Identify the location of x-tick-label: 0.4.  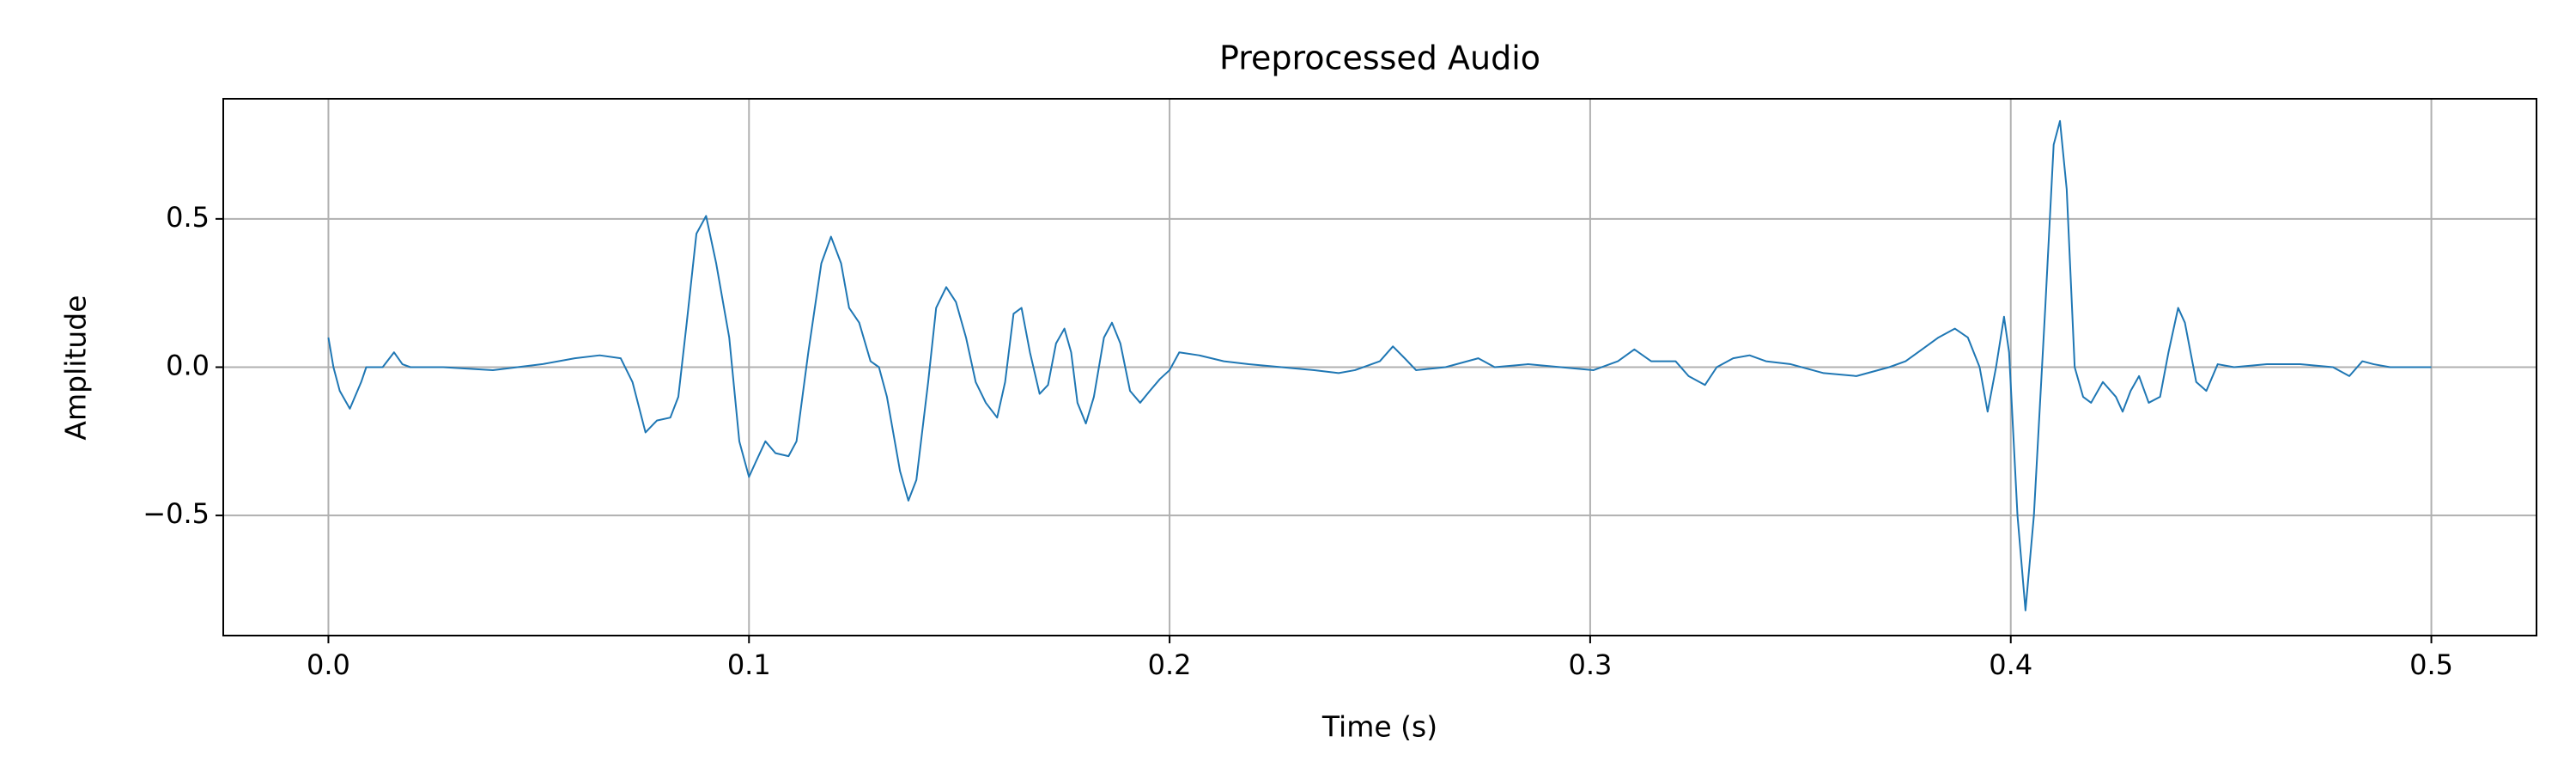
(2011, 664).